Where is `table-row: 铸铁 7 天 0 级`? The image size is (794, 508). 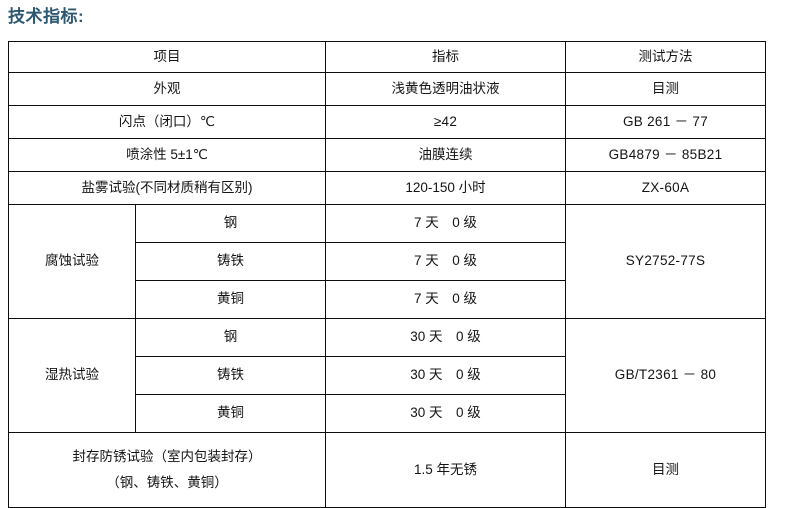
table-row: 铸铁 7 天 0 级 is located at coordinates (387, 261).